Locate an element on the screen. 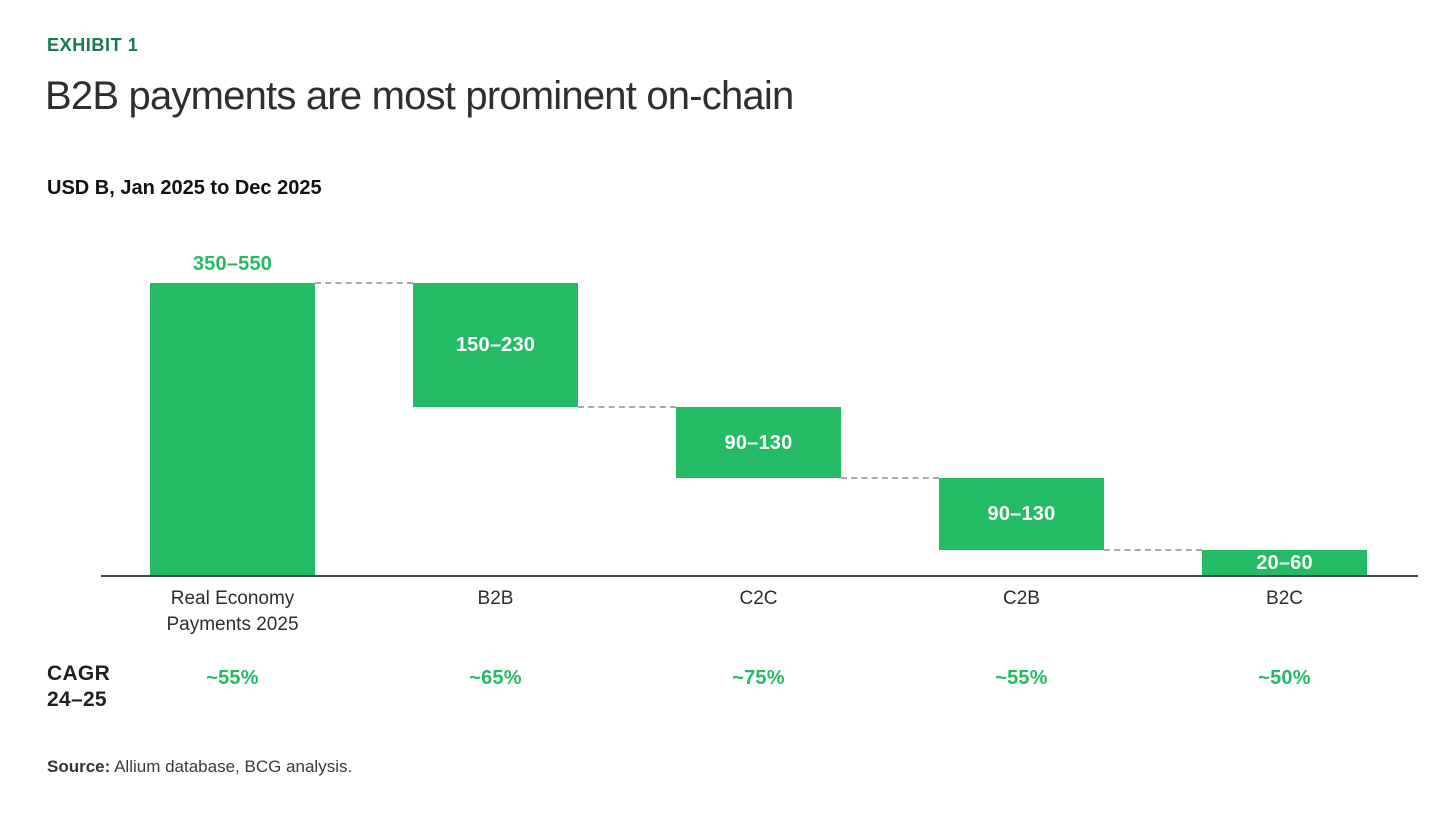  category-label: B2C is located at coordinates (1285, 599).